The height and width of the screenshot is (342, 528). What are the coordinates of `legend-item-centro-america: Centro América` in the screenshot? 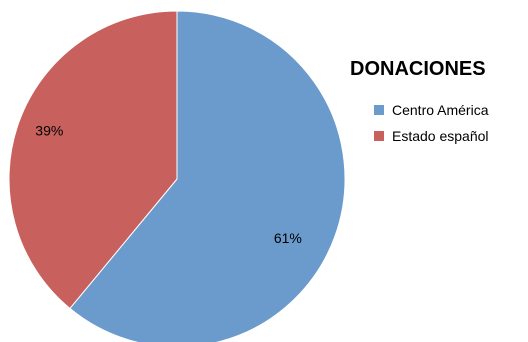 It's located at (451, 110).